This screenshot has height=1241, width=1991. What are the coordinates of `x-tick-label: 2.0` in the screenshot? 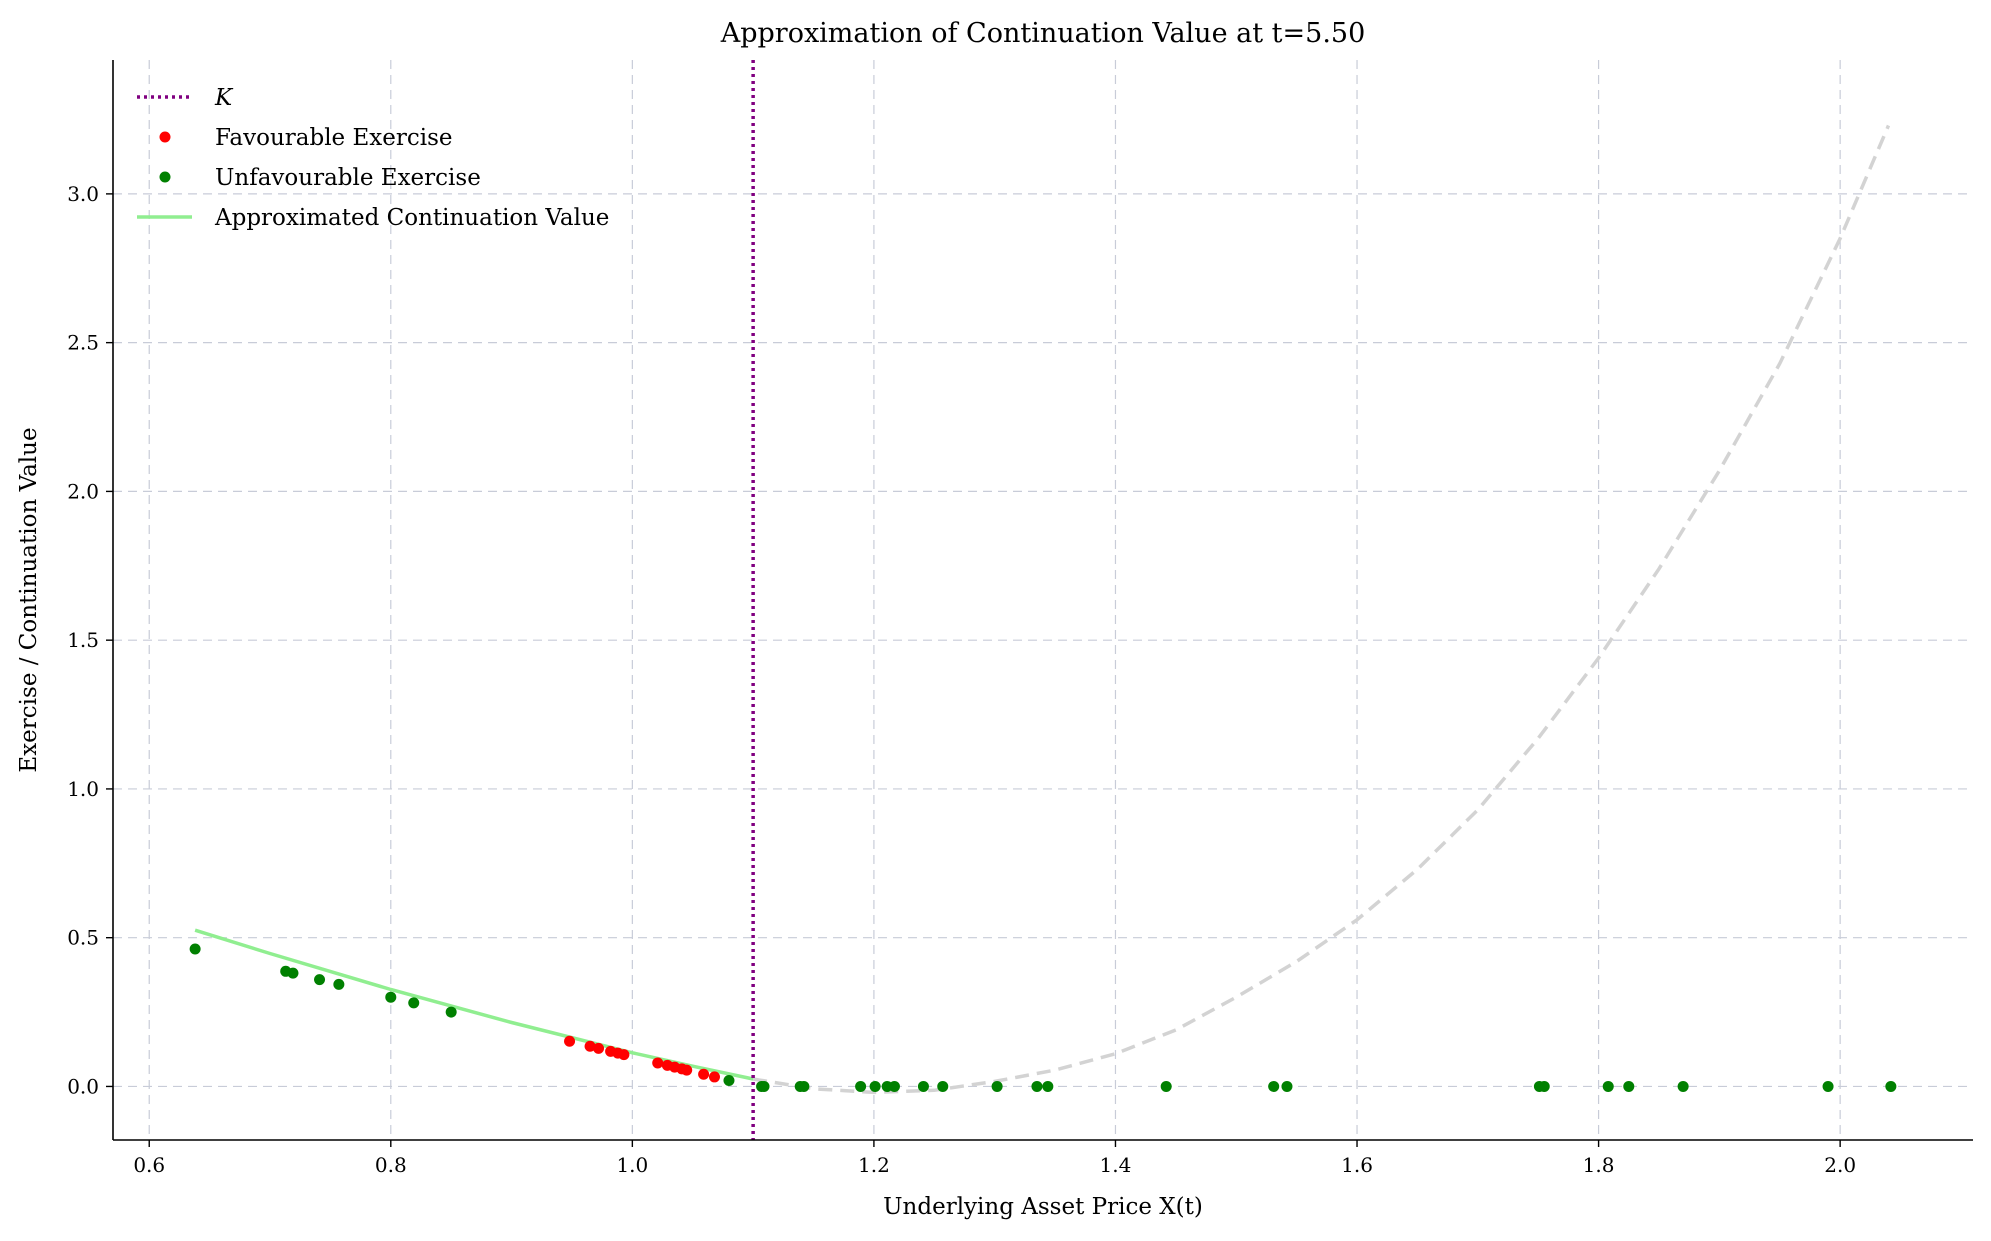 It's located at (1840, 1165).